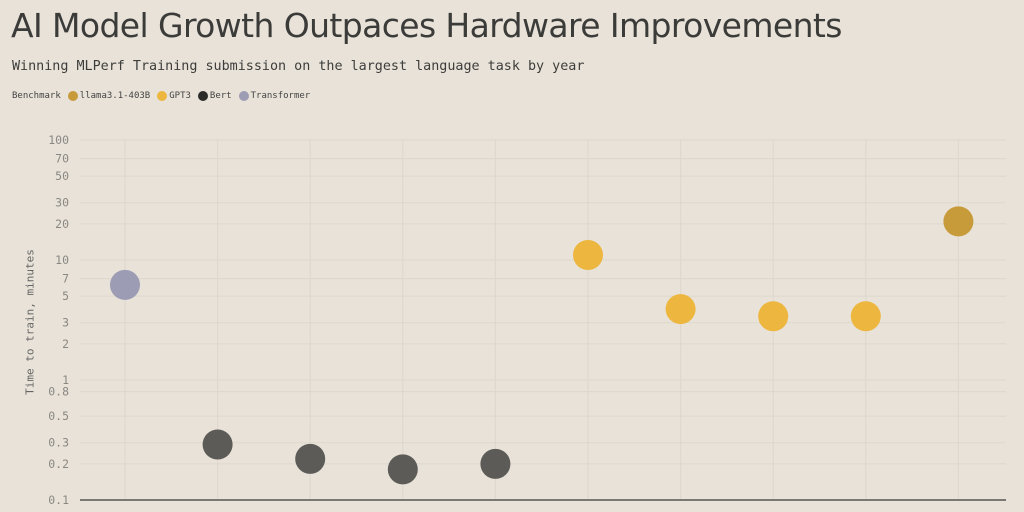 This screenshot has width=1024, height=512. What do you see at coordinates (58, 320) in the screenshot?
I see `y-axis-ticks: 100 70 50 30 20 10 7 5 3 2 10.8 0.5 0.3 0.2 0.1` at bounding box center [58, 320].